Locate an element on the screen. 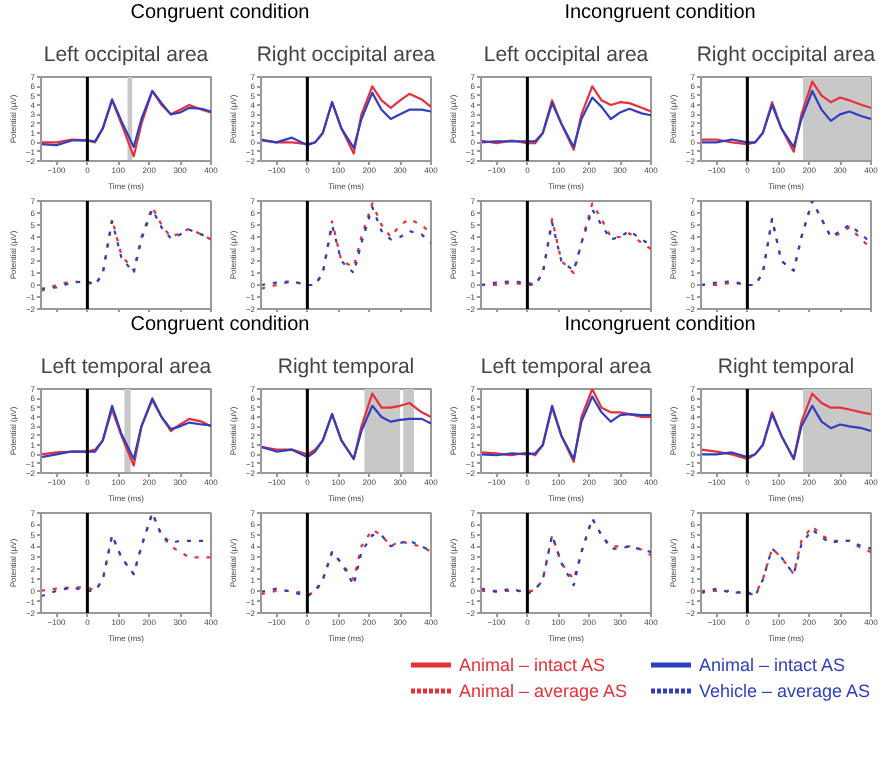  legend-label: Animal – average AS is located at coordinates (543, 691).